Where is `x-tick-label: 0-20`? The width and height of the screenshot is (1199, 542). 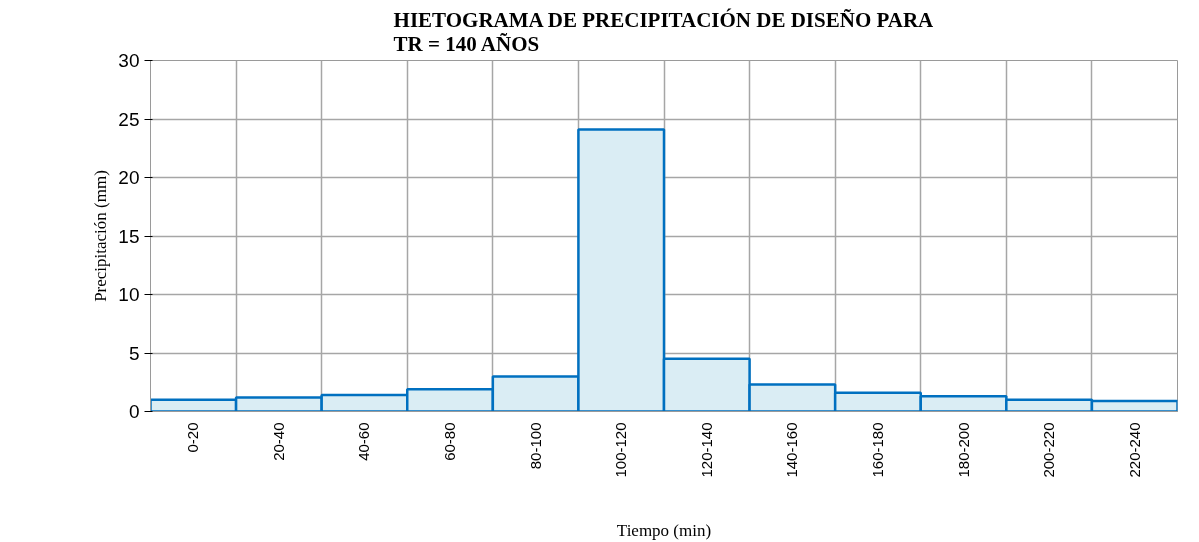
x-tick-label: 0-20 is located at coordinates (193, 437).